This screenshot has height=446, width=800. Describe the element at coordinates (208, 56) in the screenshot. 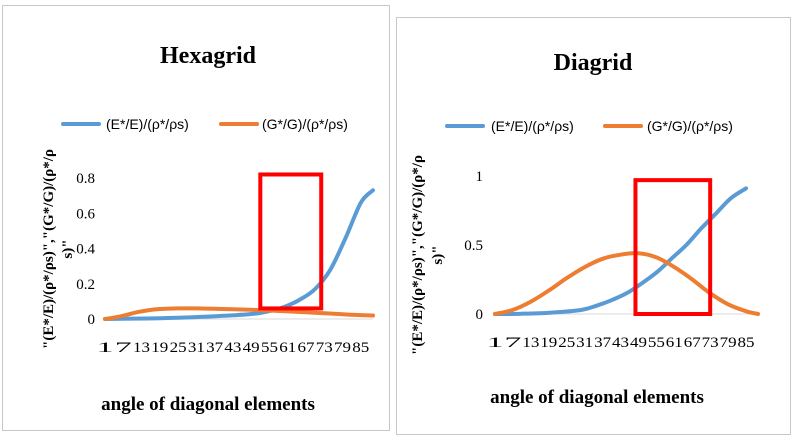

I see `chart-title: Hexagrid` at that location.